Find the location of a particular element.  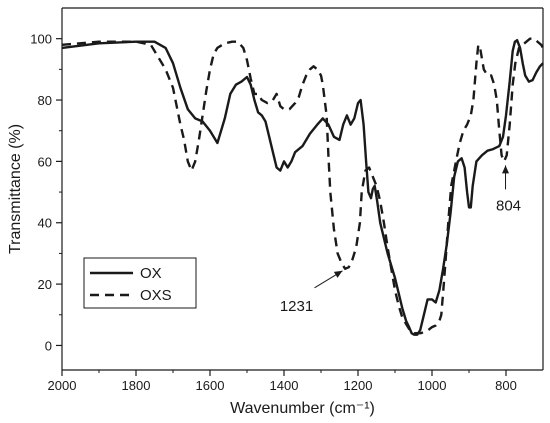

y-tick-label: 100 is located at coordinates (41, 39).